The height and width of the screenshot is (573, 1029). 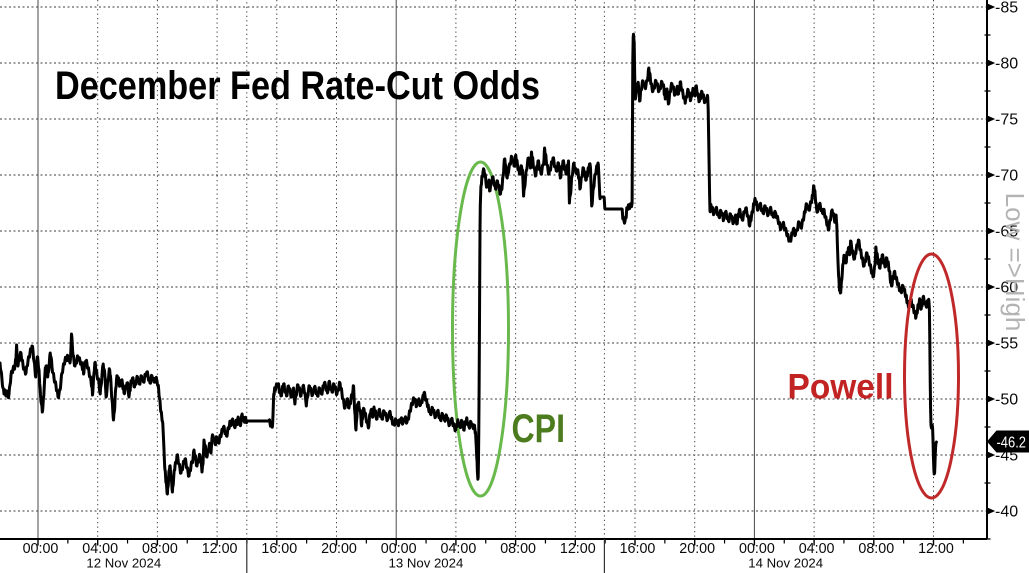 I want to click on svg-text: 13 Nov 2024, so click(x=426, y=563).